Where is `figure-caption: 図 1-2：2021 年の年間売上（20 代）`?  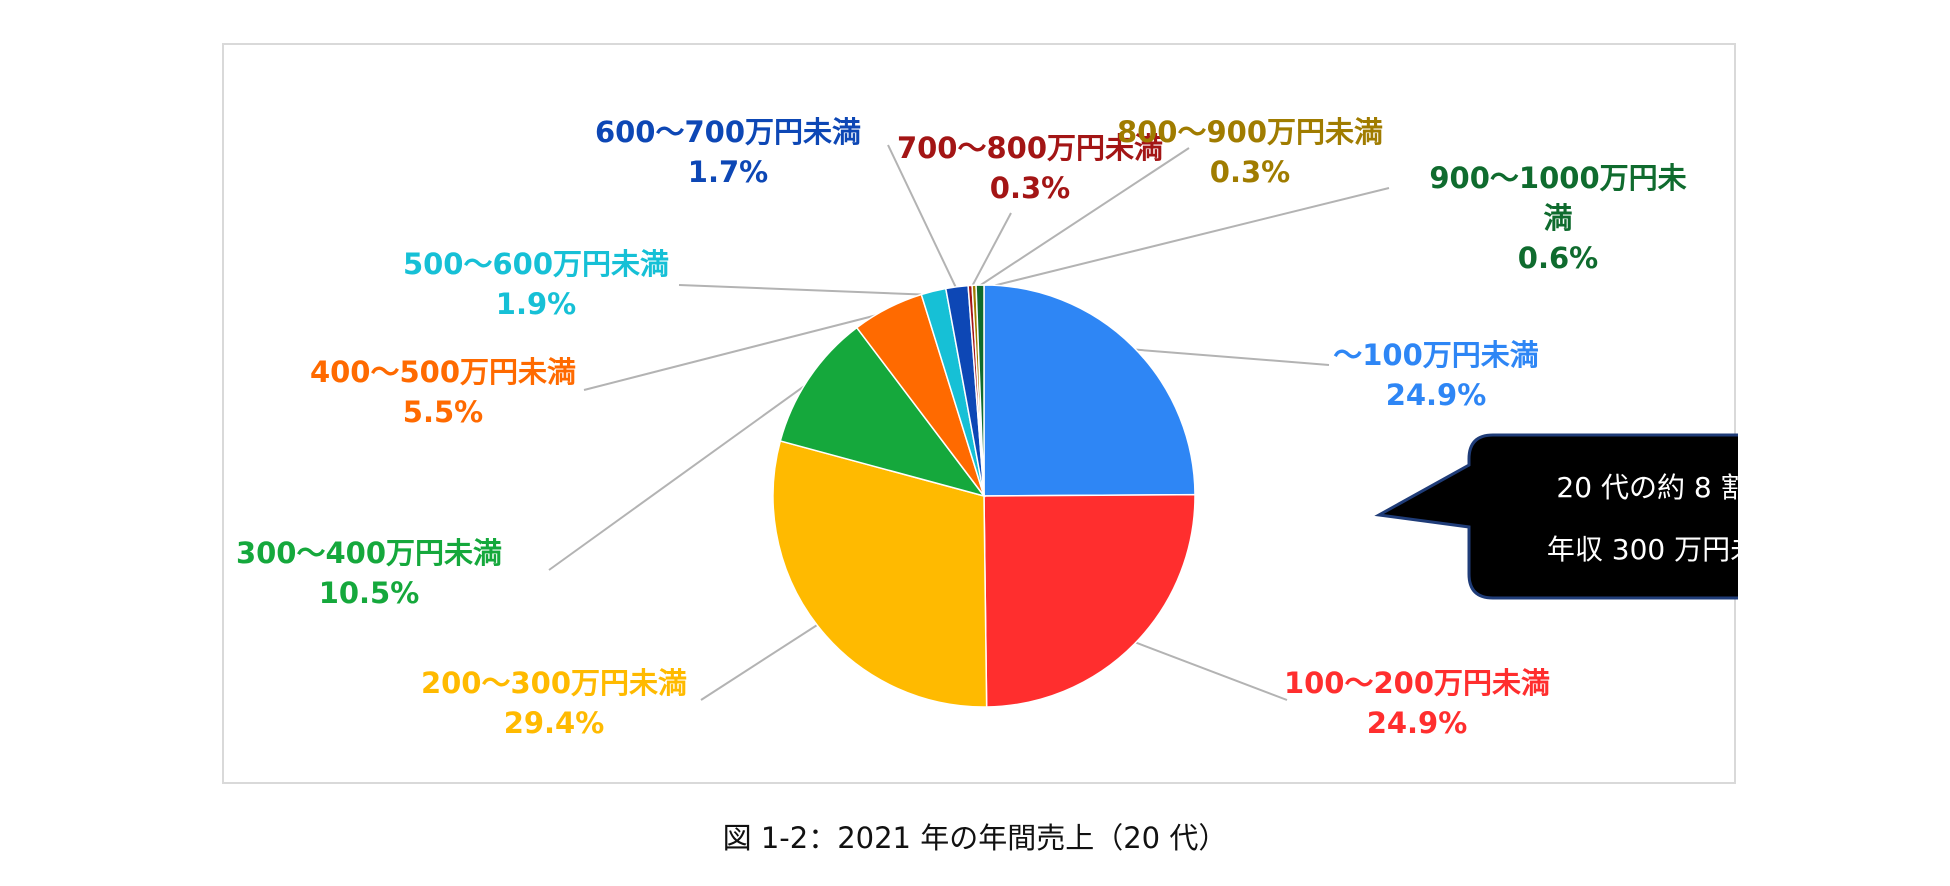
figure-caption: 図 1-2：2021 年の年間売上（20 代） is located at coordinates (975, 838).